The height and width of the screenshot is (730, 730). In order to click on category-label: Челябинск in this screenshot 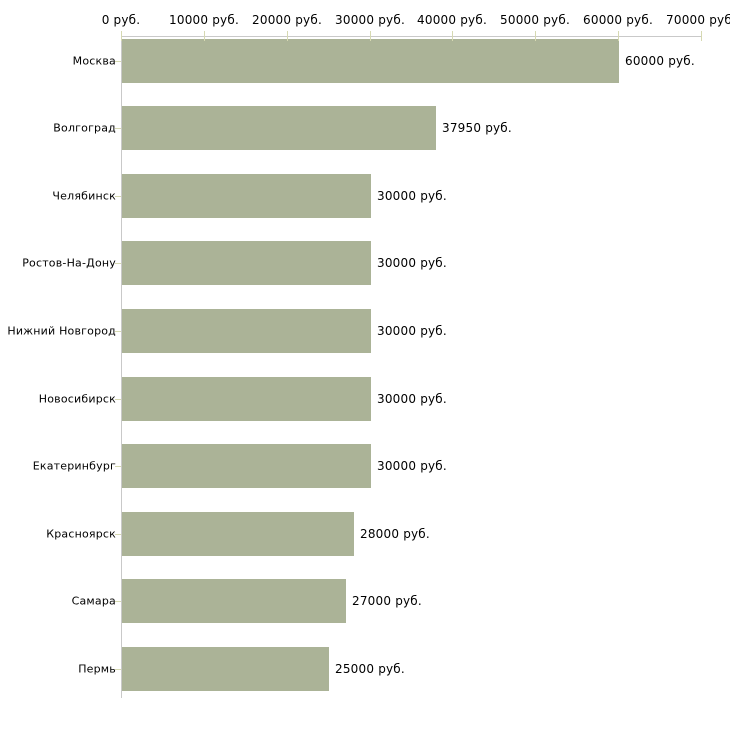, I will do `click(84, 196)`.